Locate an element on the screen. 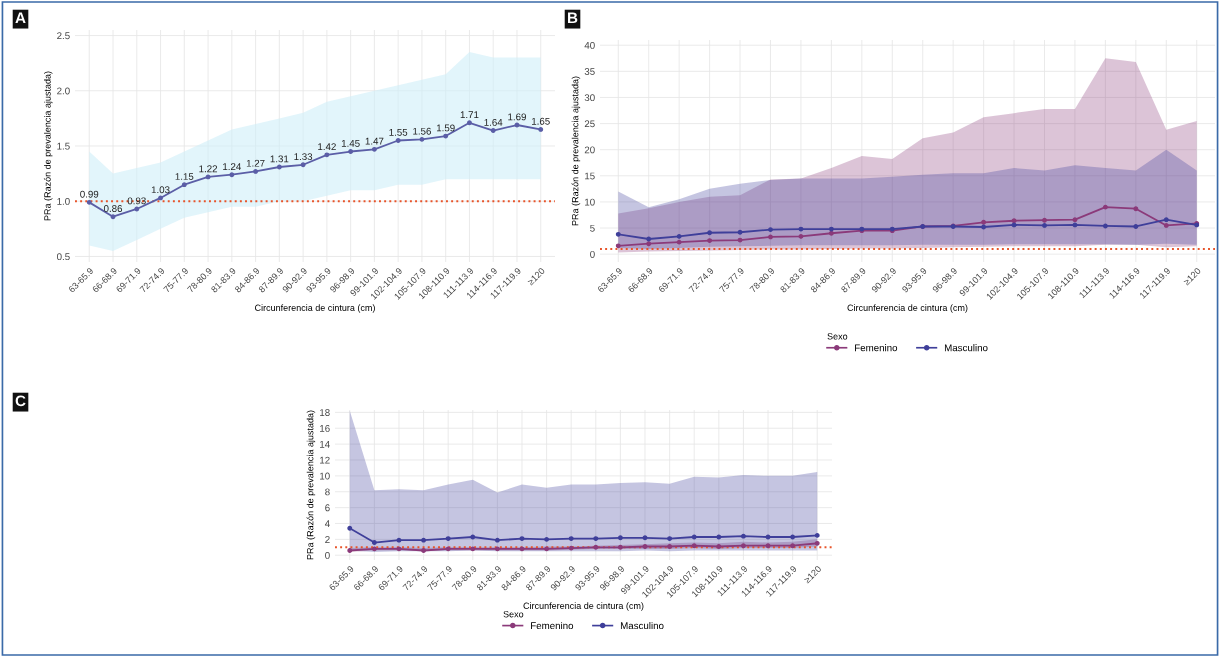 Image resolution: width=1220 pixels, height=657 pixels. y-tick-label: 25 is located at coordinates (589, 124).